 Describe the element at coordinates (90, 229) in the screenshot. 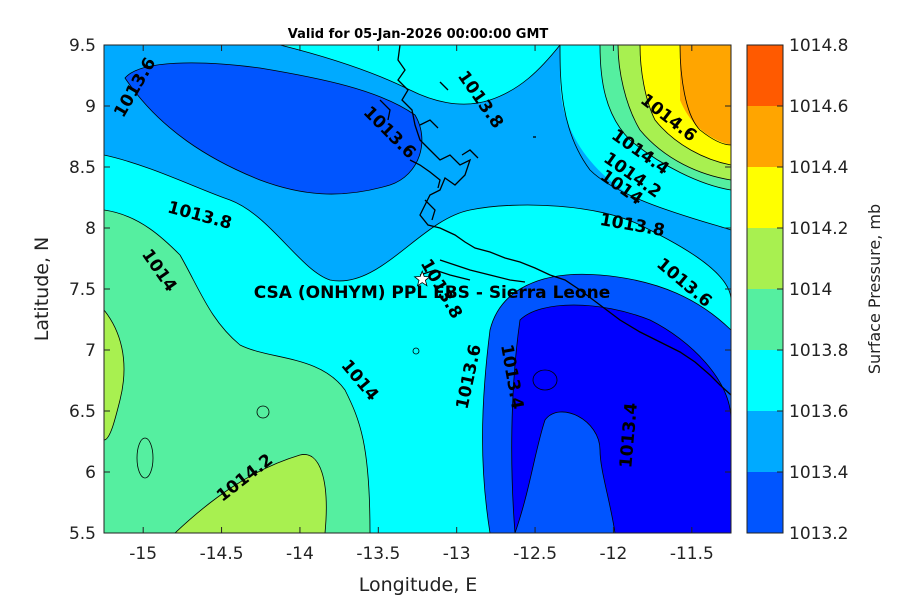

I see `y-tick-label: 8` at that location.